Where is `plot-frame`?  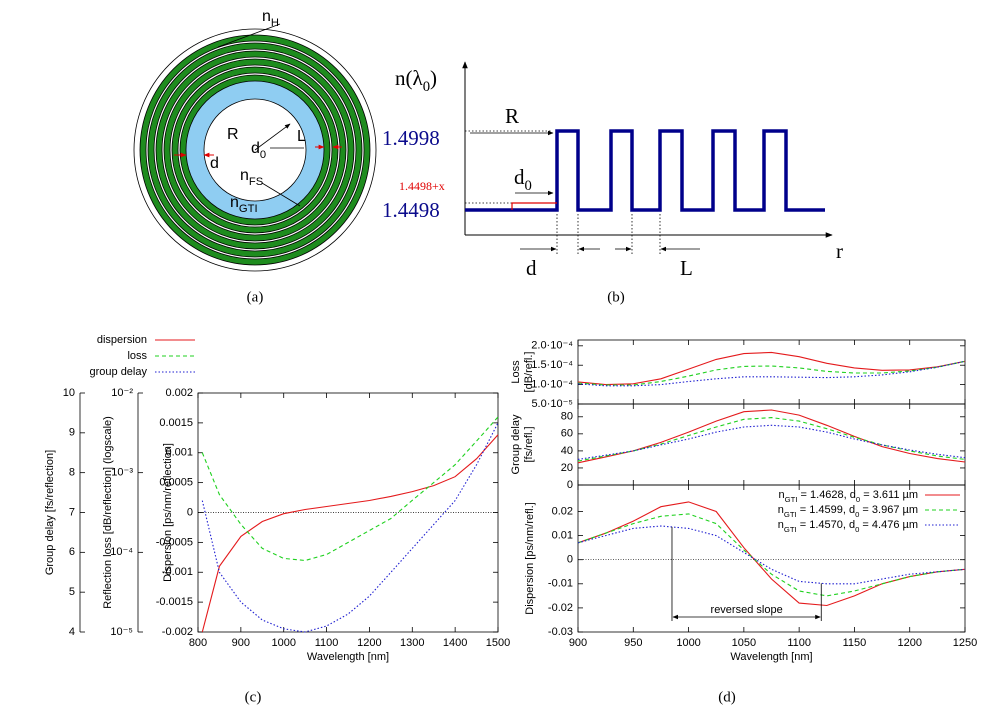 plot-frame is located at coordinates (771, 444).